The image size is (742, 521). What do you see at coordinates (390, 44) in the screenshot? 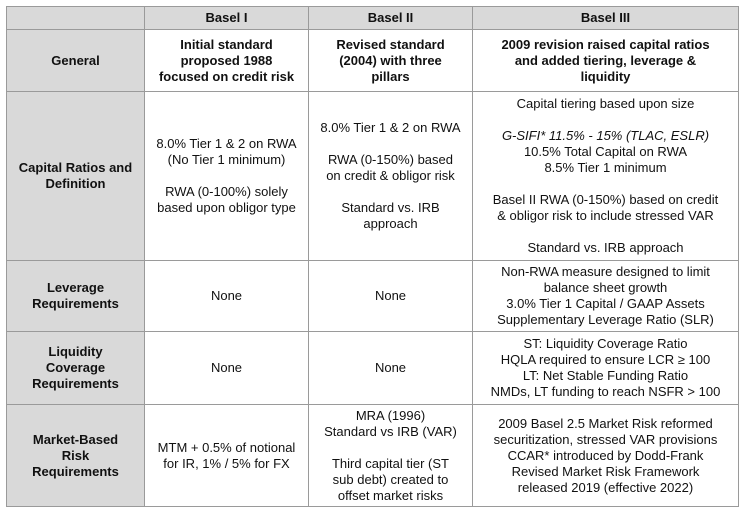
I see `cell-line: Revised standard` at bounding box center [390, 44].